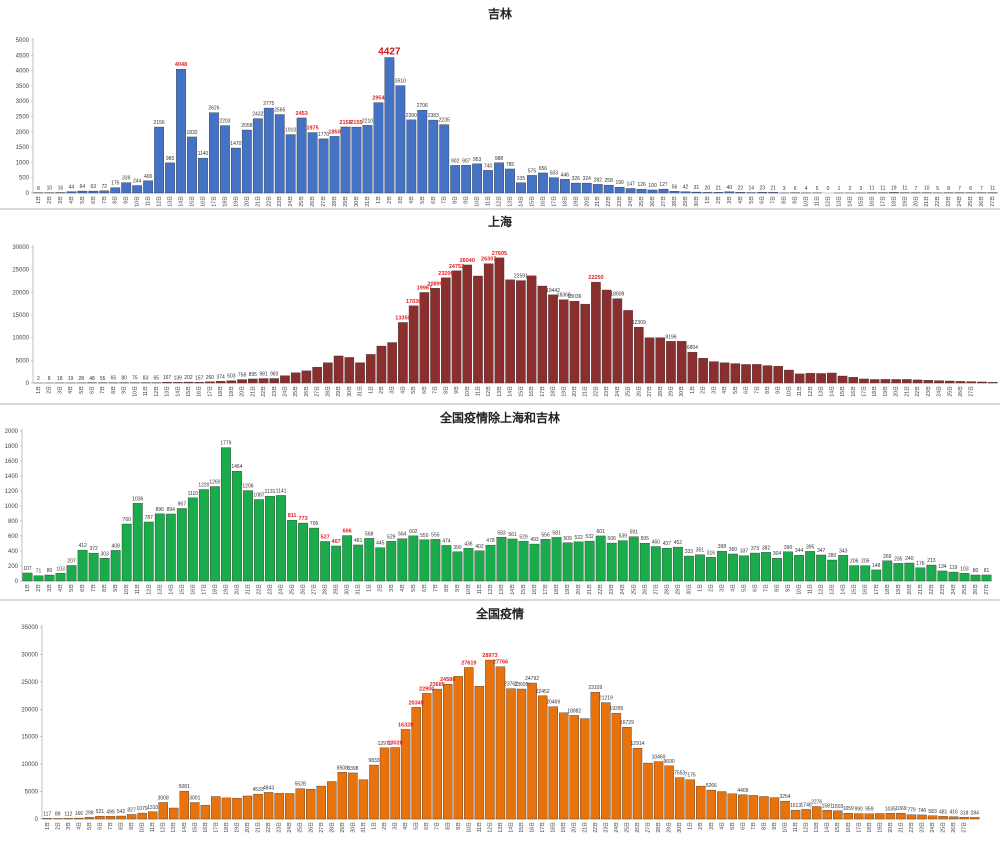 Image resolution: width=1000 pixels, height=844 pixels. Describe the element at coordinates (741, 188) in the screenshot. I see `data-label: 22` at that location.